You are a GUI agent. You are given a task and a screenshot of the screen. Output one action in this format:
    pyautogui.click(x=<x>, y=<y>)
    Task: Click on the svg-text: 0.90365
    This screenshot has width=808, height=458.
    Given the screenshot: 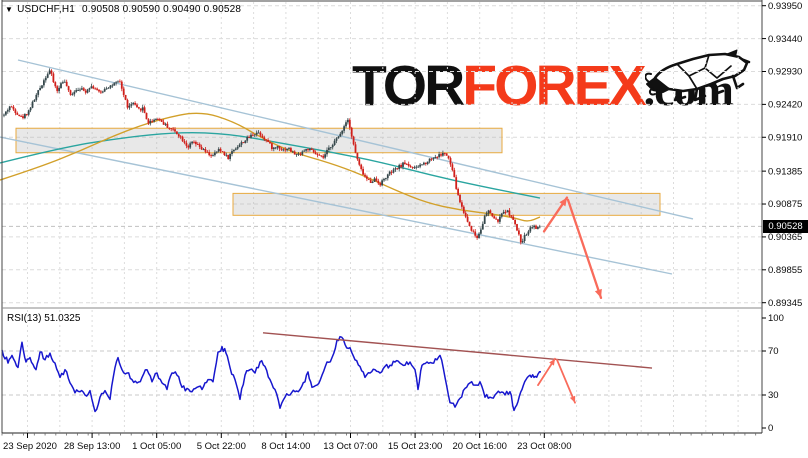 What is the action you would take?
    pyautogui.click(x=785, y=237)
    